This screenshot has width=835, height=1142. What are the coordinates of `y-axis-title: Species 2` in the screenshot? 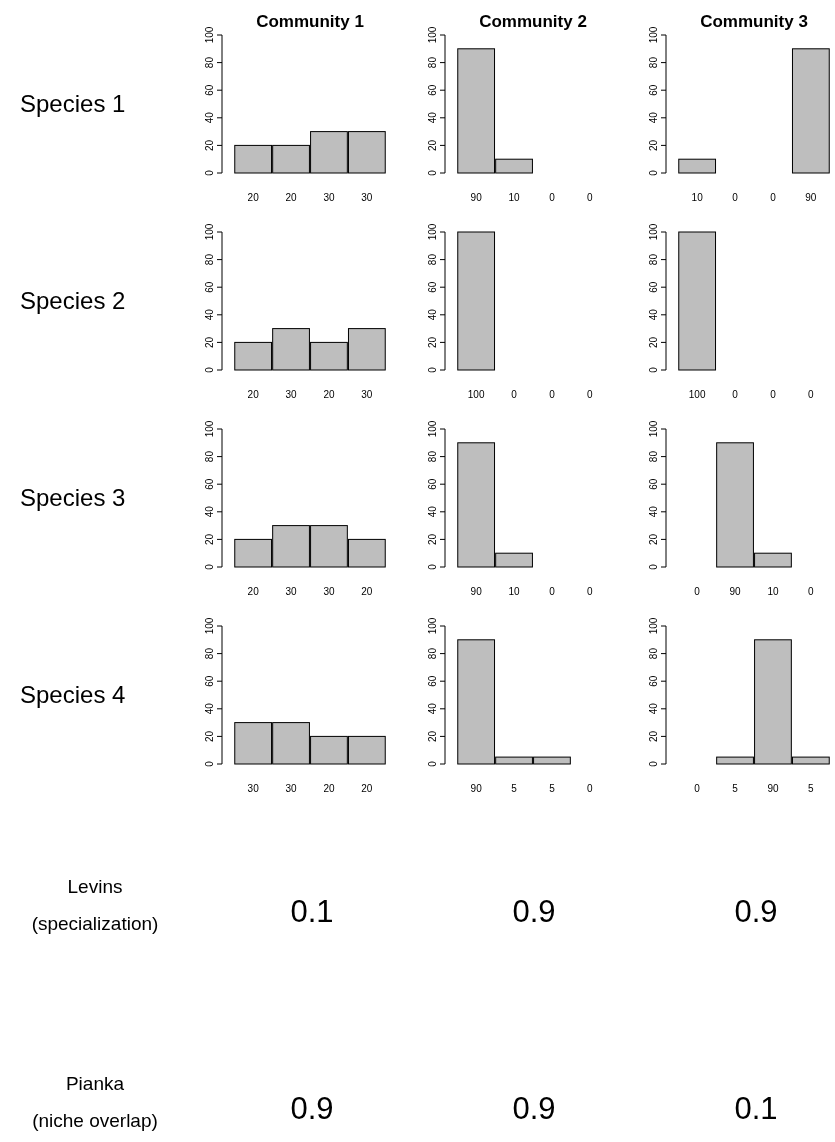 It's located at (73, 300).